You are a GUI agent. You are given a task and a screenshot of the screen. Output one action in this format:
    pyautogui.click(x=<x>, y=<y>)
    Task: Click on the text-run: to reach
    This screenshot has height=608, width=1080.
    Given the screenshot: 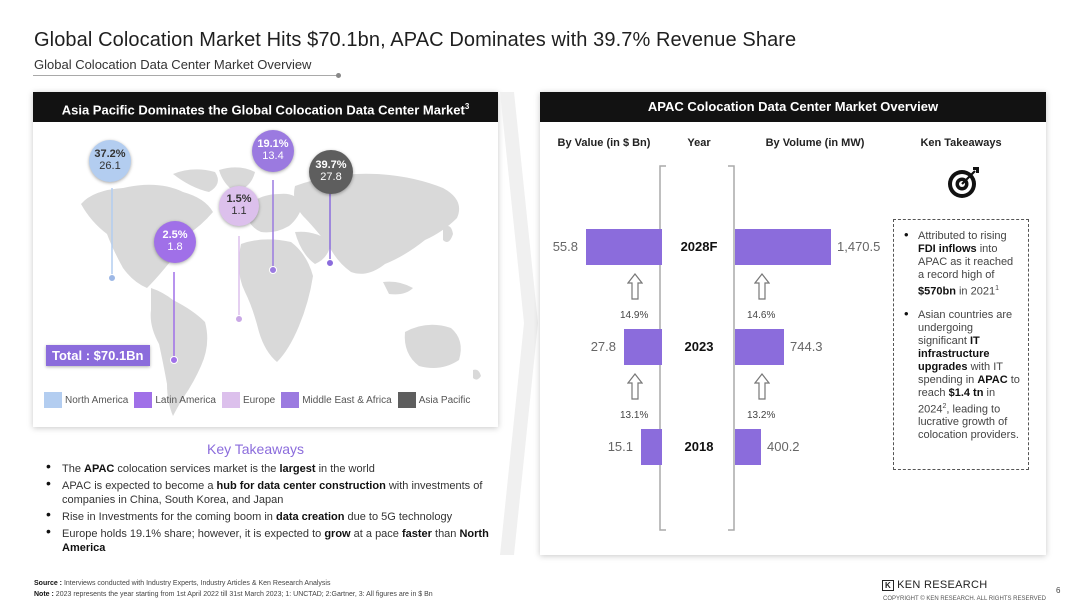 What is the action you would take?
    pyautogui.click(x=969, y=386)
    